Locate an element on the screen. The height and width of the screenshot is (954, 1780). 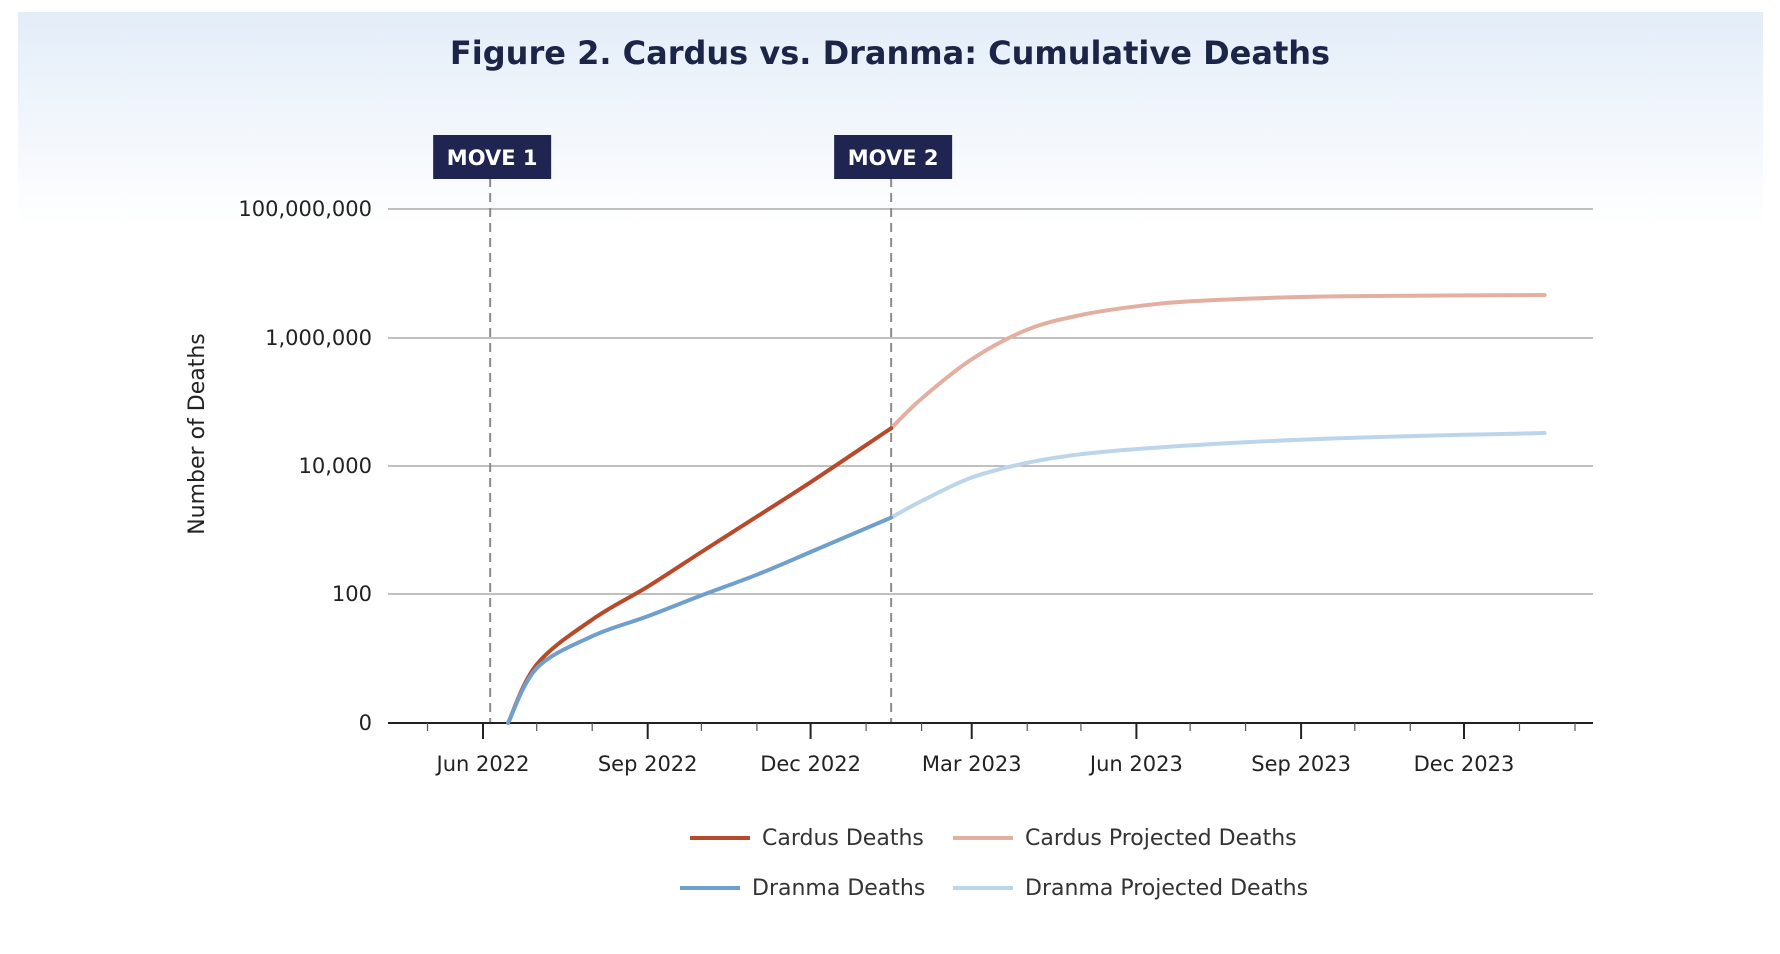
x-tick-label: Jun 2023 is located at coordinates (1135, 764).